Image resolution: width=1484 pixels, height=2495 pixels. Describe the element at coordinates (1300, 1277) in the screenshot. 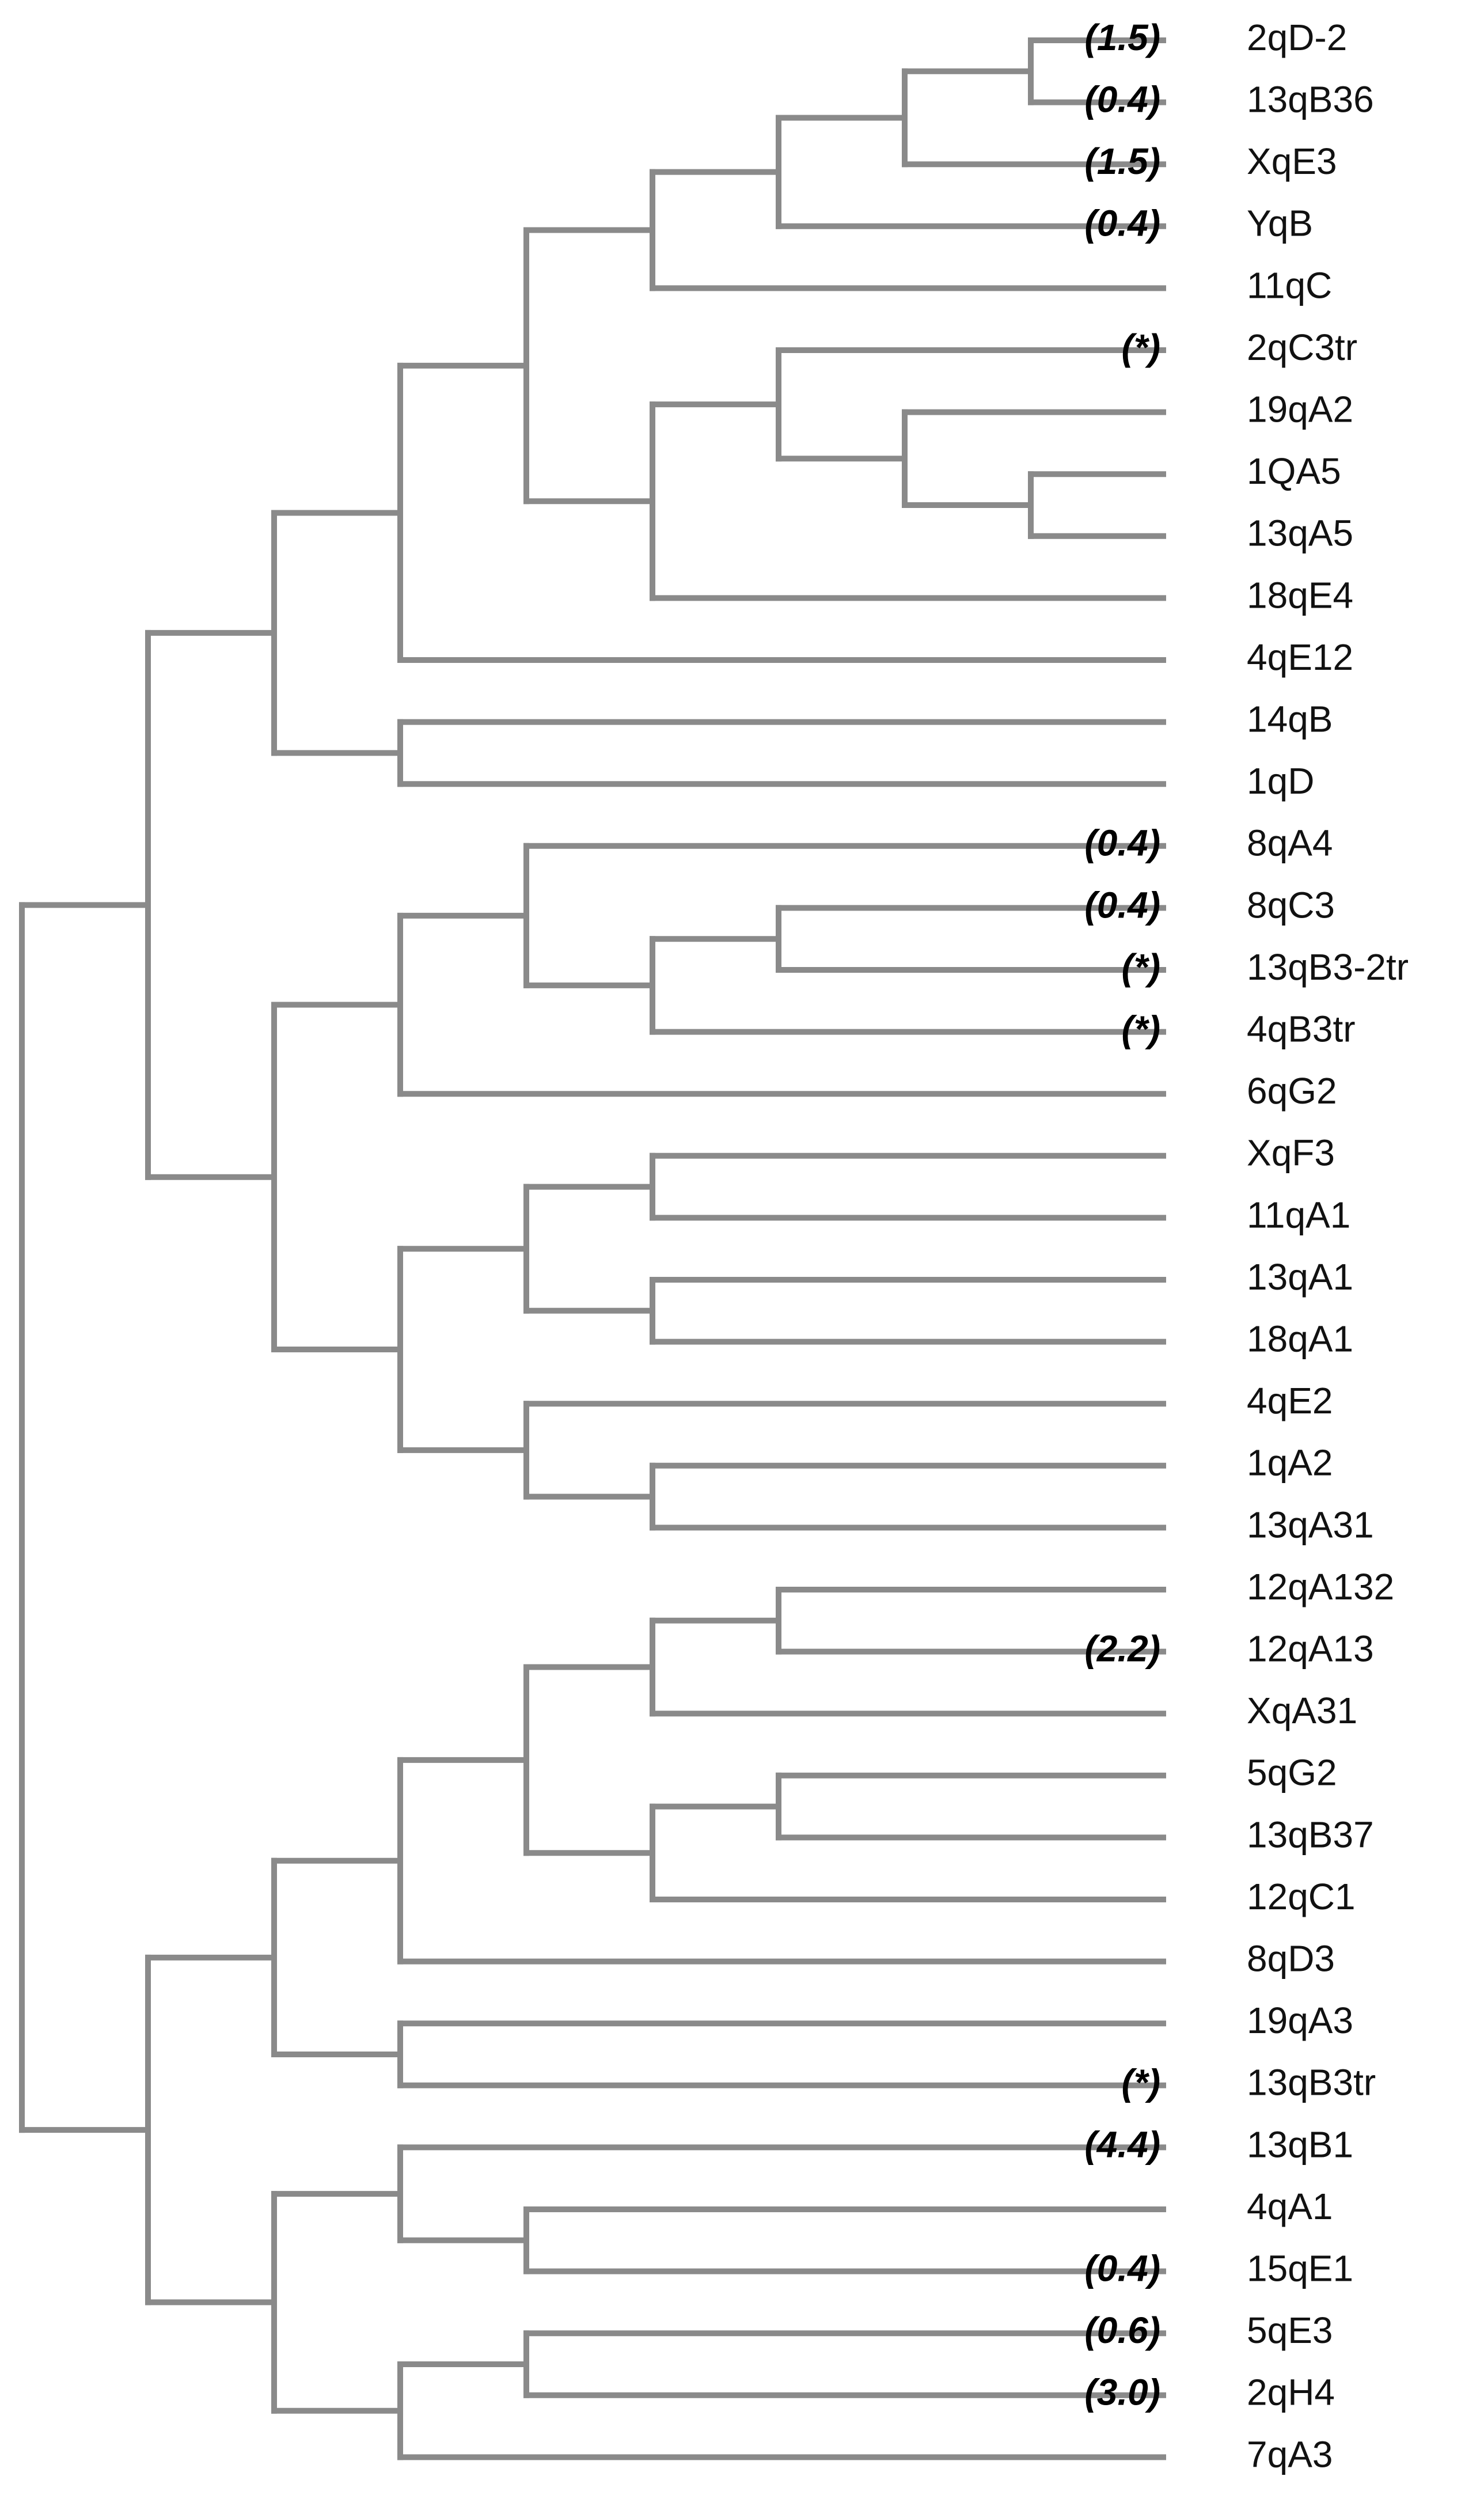

I see `leaf-label: 13qA1` at that location.